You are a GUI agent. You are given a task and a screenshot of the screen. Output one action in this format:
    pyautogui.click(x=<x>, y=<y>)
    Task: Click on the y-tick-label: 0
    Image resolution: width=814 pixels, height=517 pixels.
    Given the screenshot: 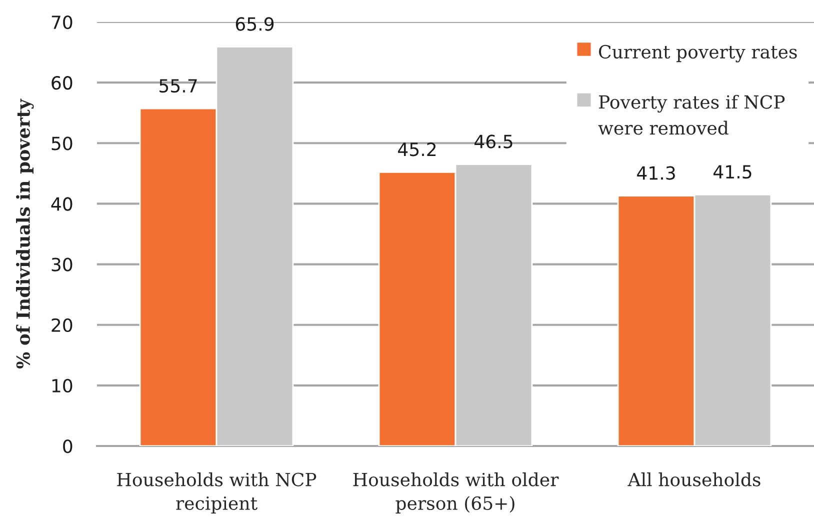 What is the action you would take?
    pyautogui.click(x=67, y=446)
    